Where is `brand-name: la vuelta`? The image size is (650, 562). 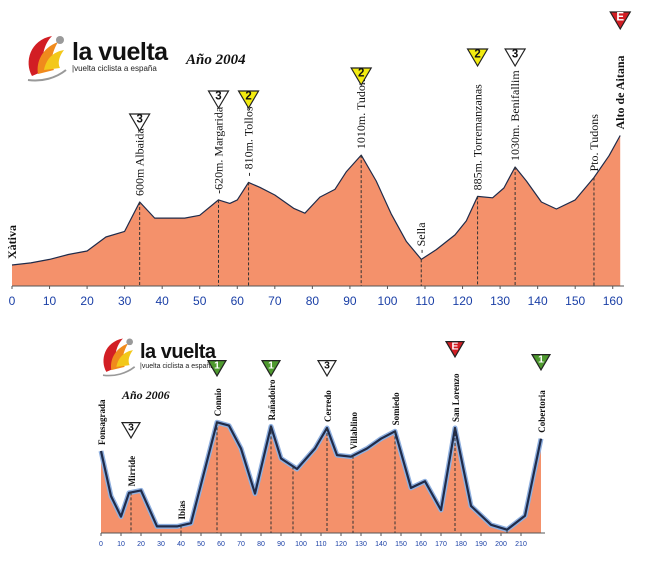
brand-name: la vuelta is located at coordinates (120, 52).